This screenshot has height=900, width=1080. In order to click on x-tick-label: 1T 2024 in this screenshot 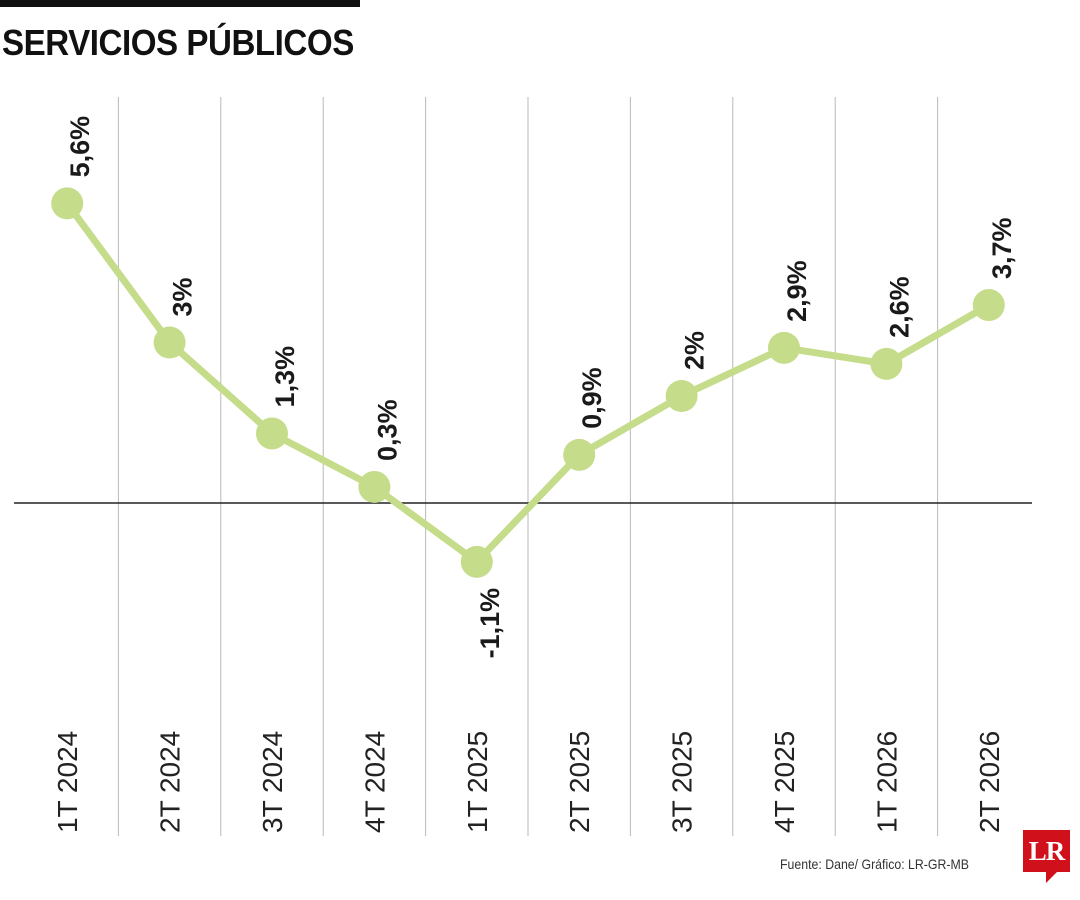, I will do `click(67, 782)`.